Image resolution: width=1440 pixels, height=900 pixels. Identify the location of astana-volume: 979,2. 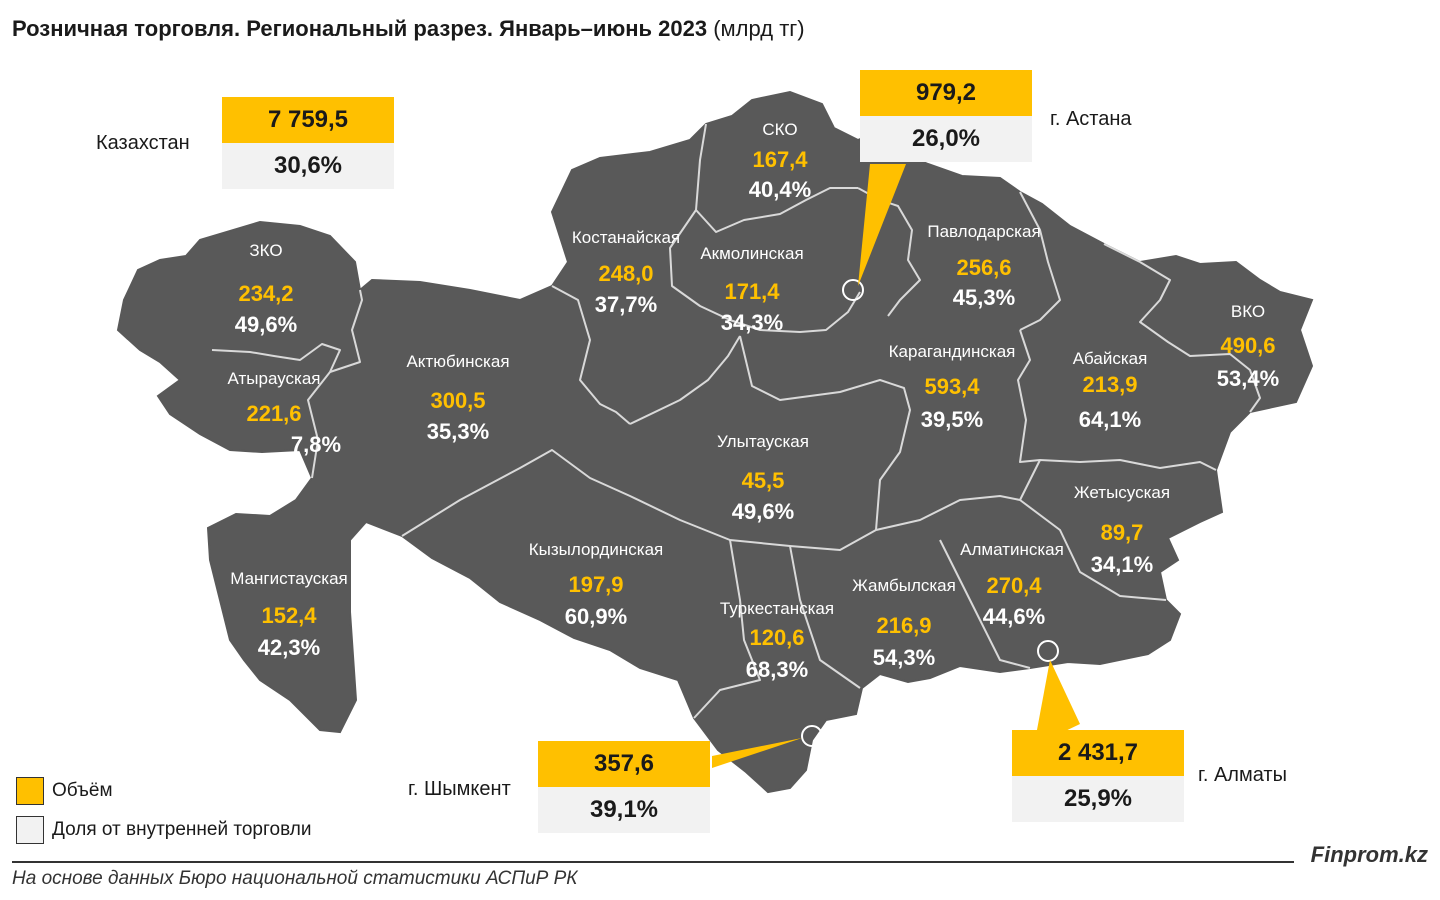
(946, 93).